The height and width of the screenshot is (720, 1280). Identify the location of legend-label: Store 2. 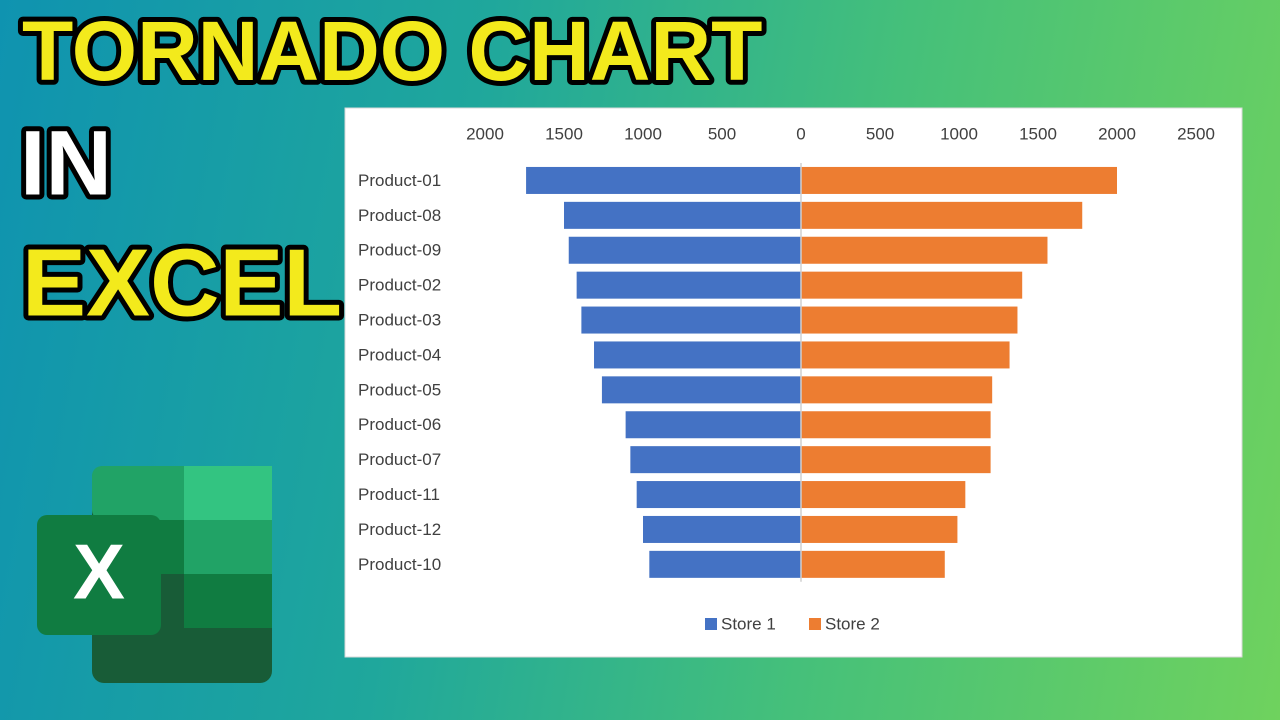
(852, 623).